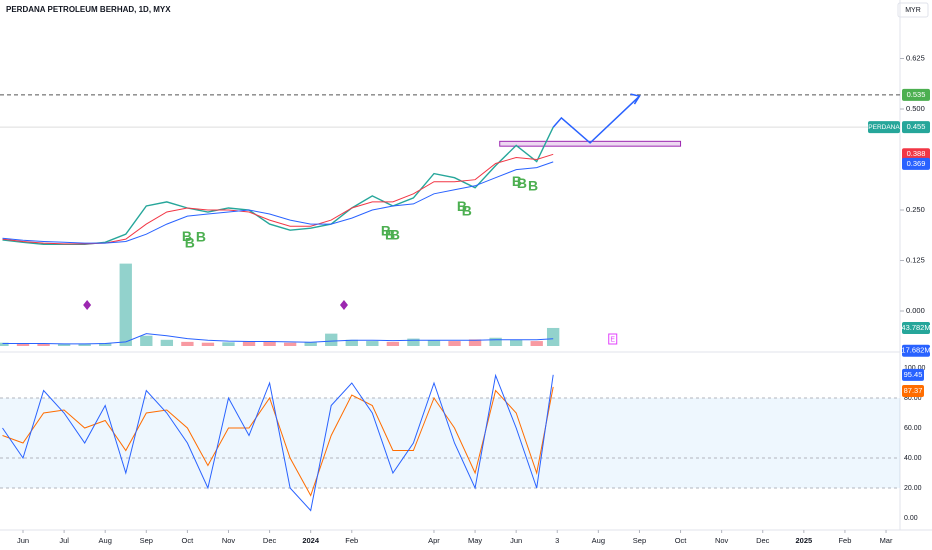 This screenshot has height=550, width=932. I want to click on y-tick-label: 0.500, so click(915, 108).